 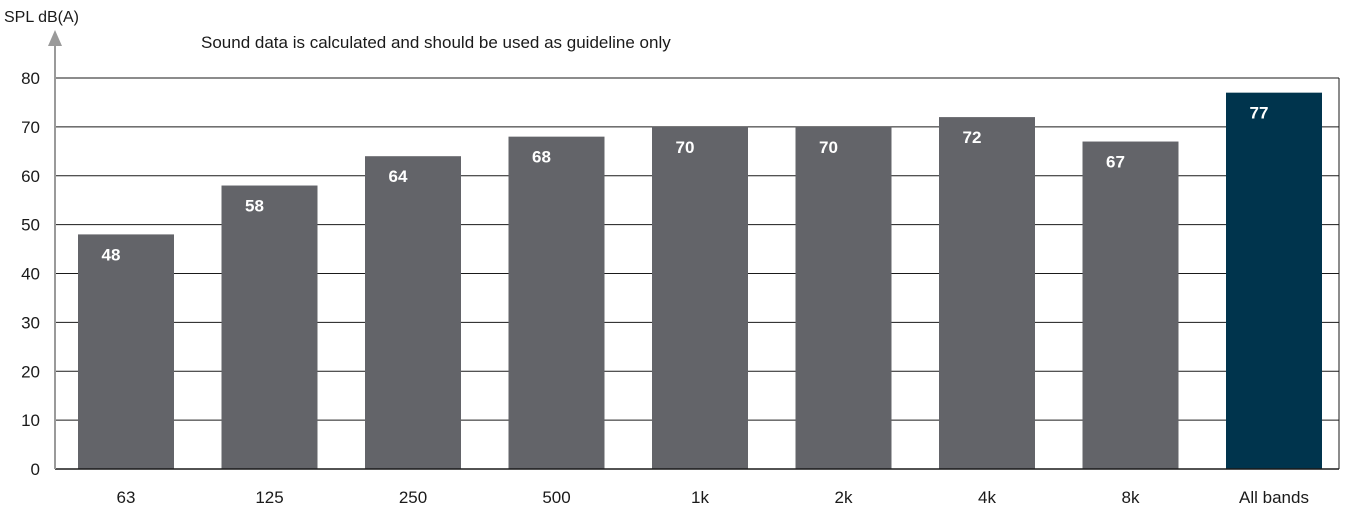 I want to click on x-tick-label: 125, so click(x=269, y=497).